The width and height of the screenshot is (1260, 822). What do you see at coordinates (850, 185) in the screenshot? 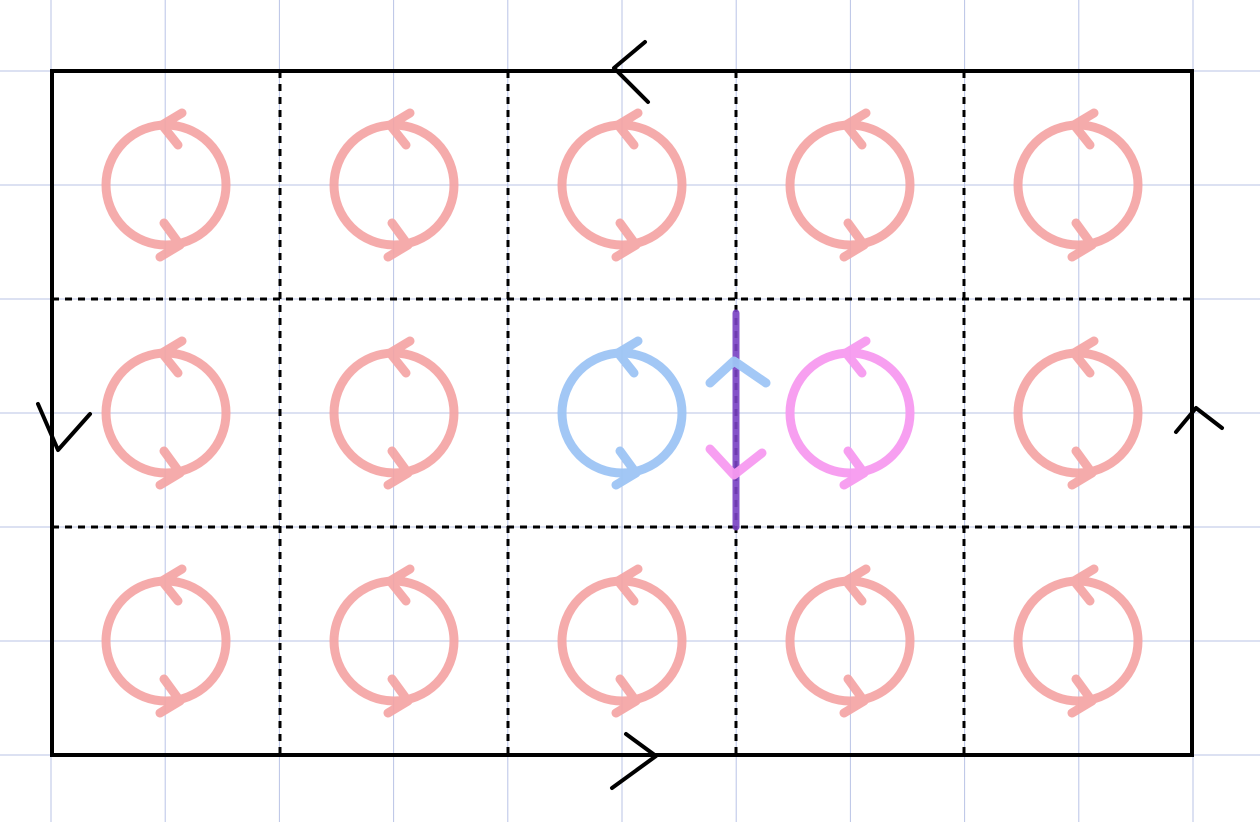
I see `cell-0-3-circulation-icon` at bounding box center [850, 185].